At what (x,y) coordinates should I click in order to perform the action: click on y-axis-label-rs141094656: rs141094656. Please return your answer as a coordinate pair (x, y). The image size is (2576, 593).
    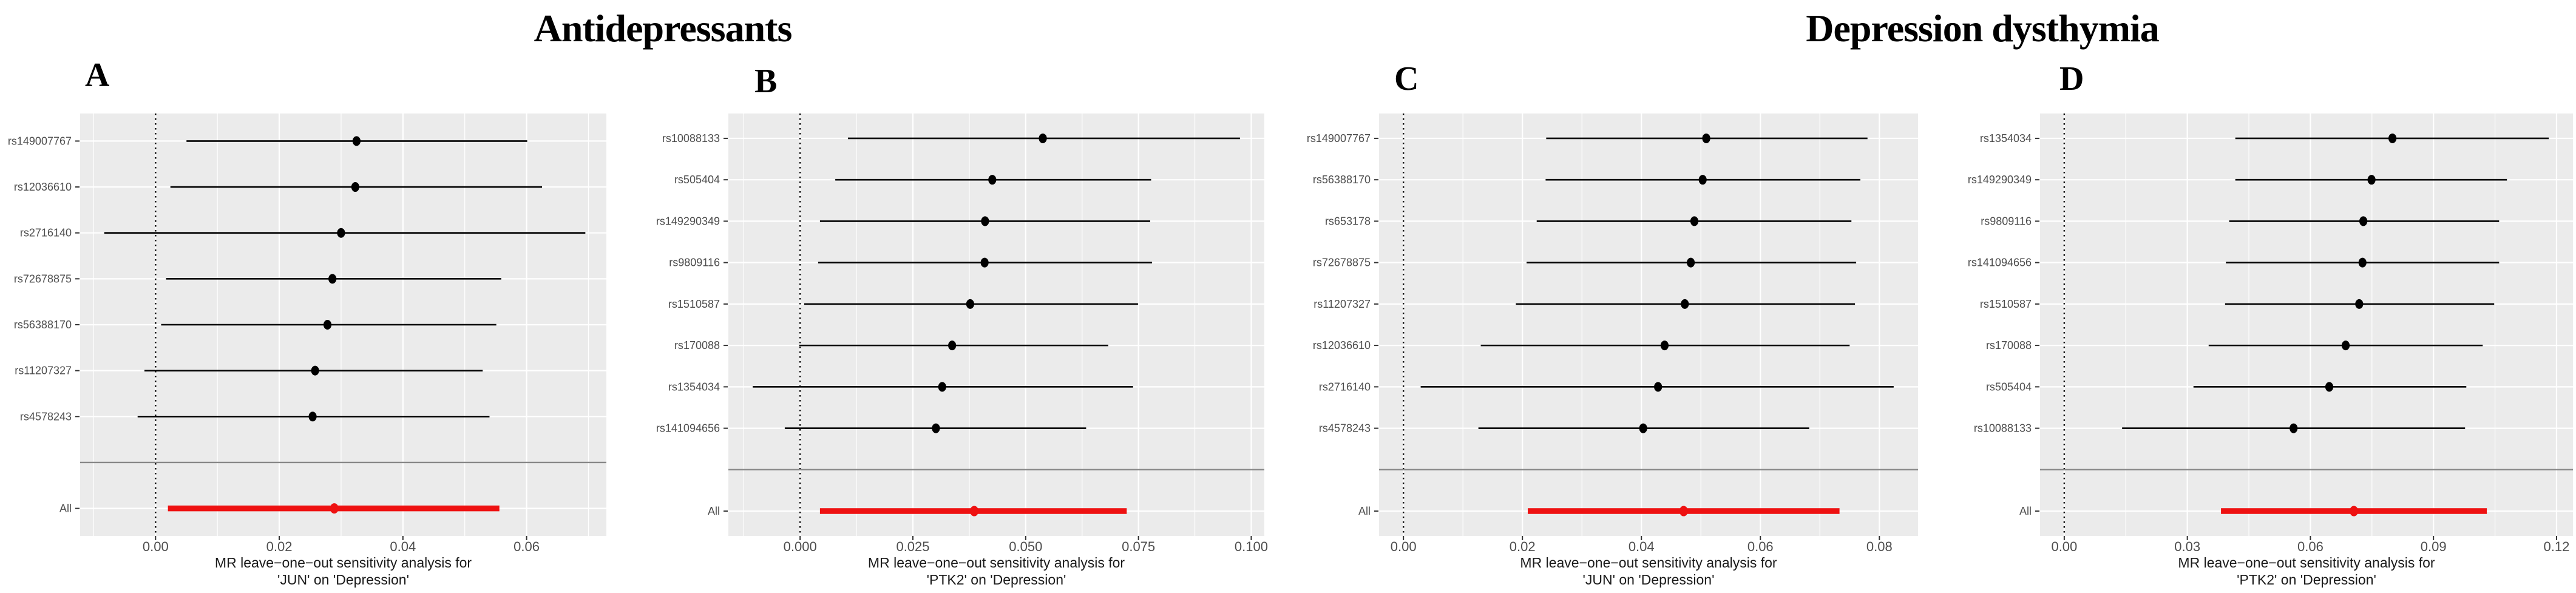
    Looking at the image, I should click on (2000, 263).